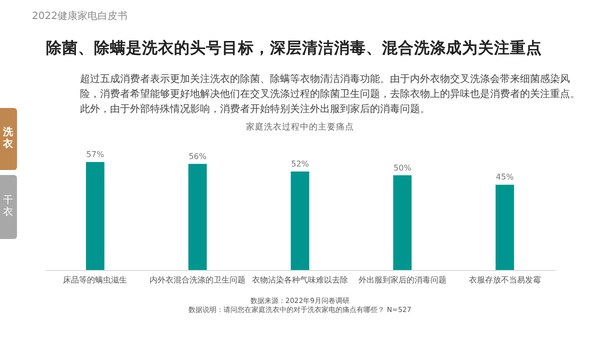 Image resolution: width=600 pixels, height=337 pixels. Describe the element at coordinates (95, 154) in the screenshot. I see `data-label: 57%` at that location.